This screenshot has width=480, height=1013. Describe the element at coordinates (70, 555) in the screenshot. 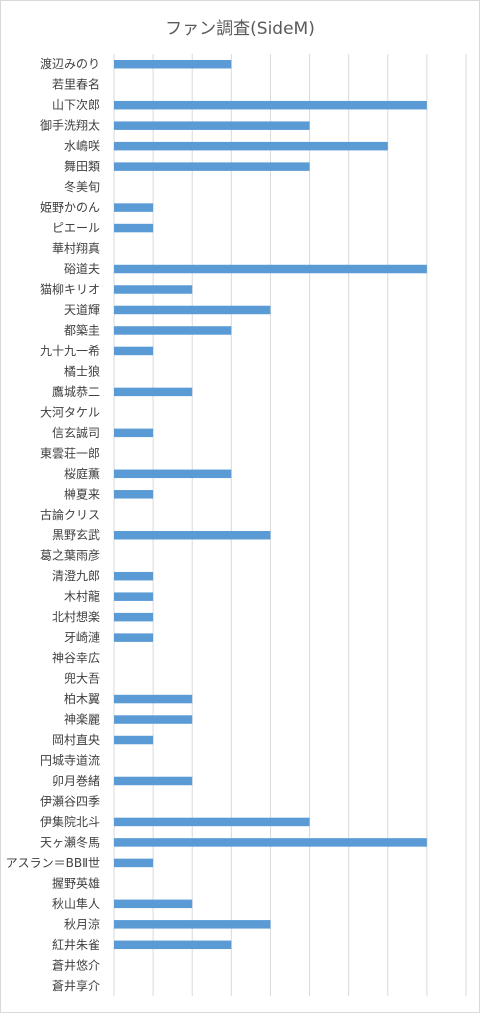

I see `category-label-24: 葛之葉雨彦` at that location.